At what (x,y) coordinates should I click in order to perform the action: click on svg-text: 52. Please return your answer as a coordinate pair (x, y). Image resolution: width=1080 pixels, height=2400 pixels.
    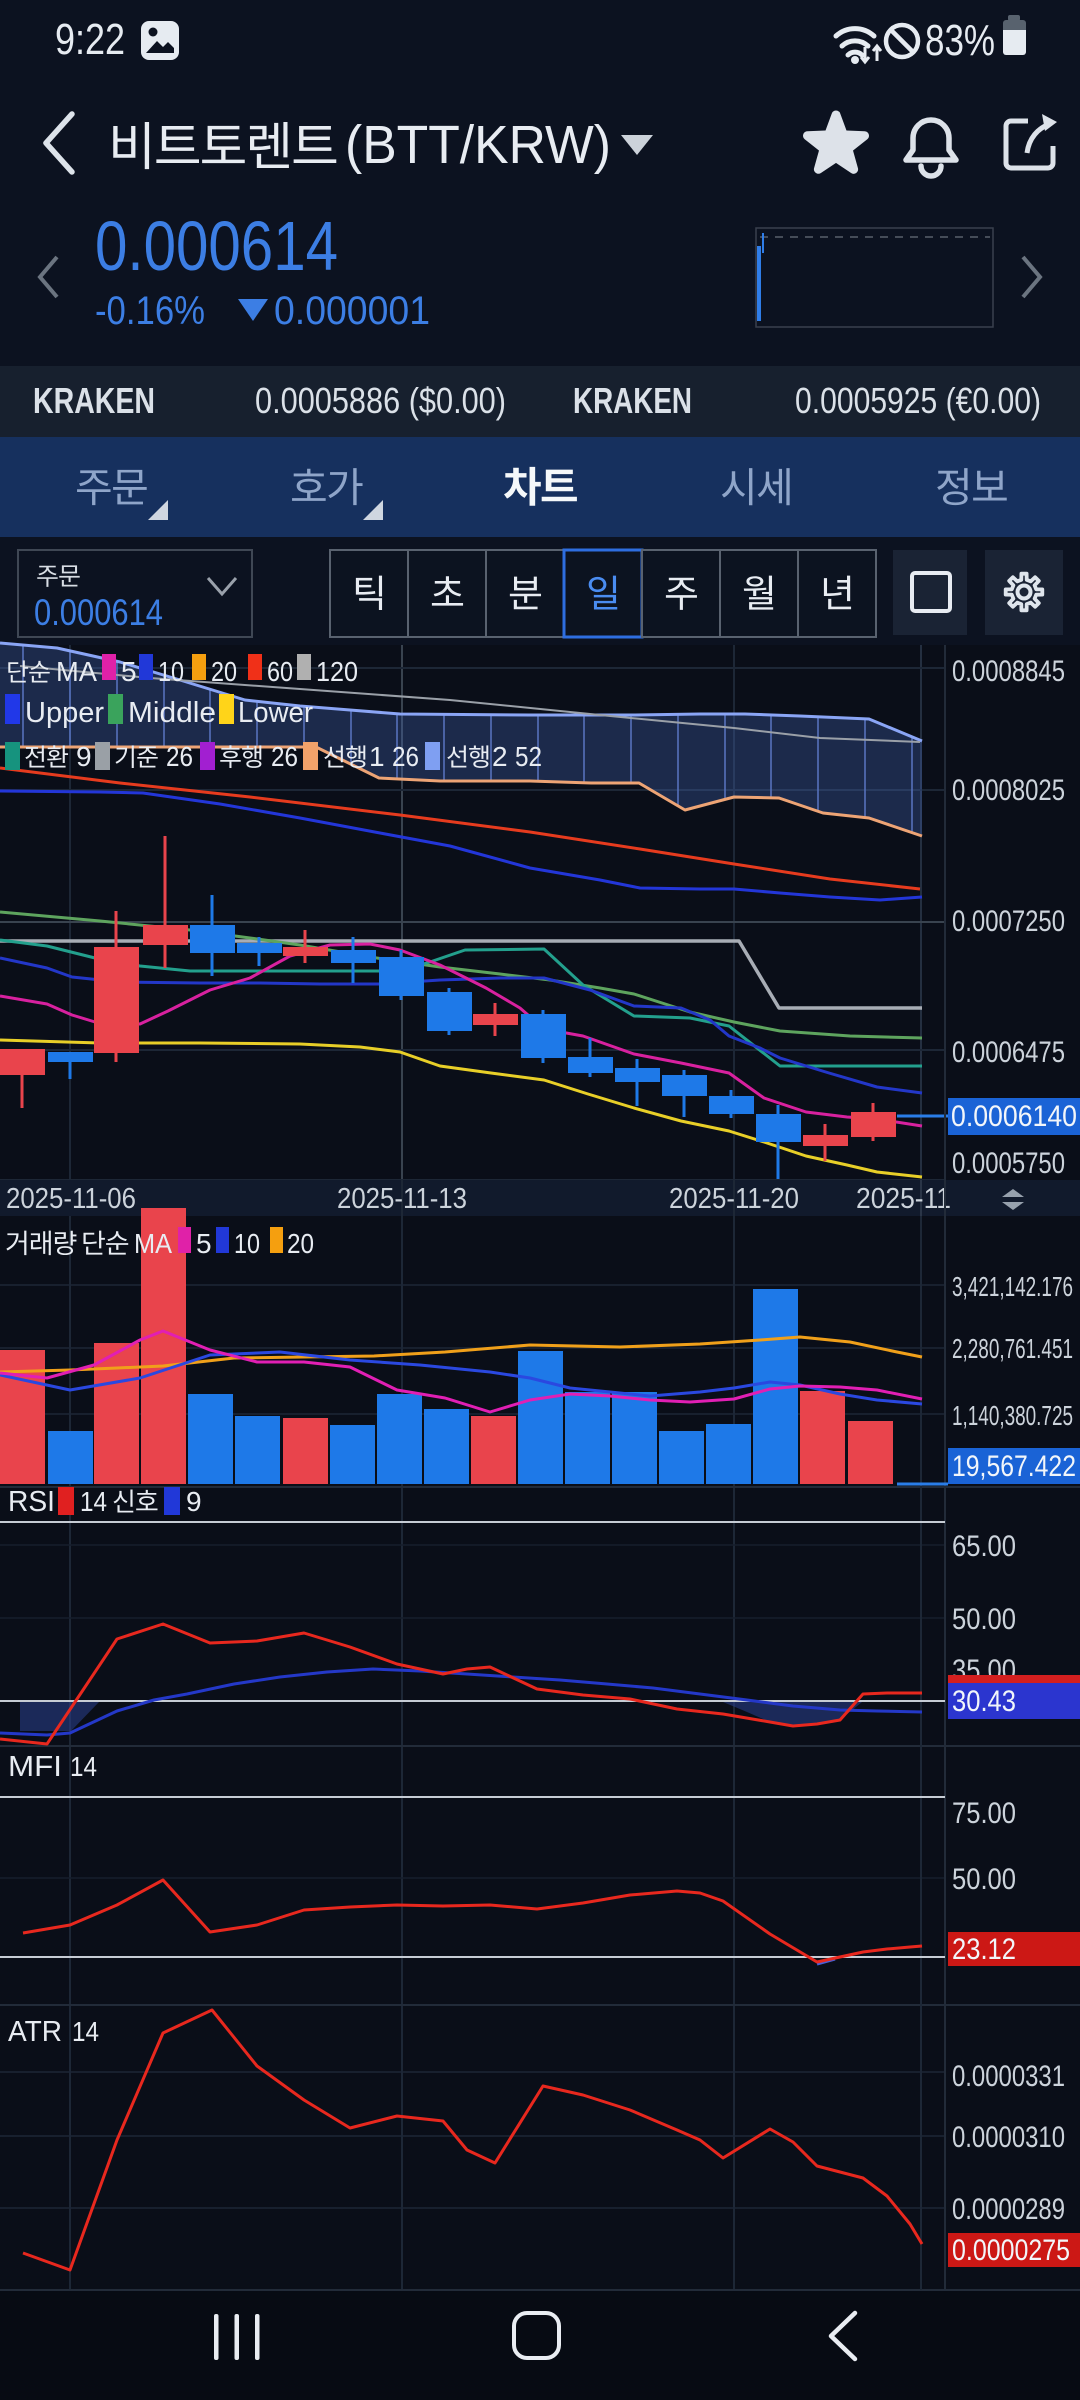
    Looking at the image, I should click on (528, 756).